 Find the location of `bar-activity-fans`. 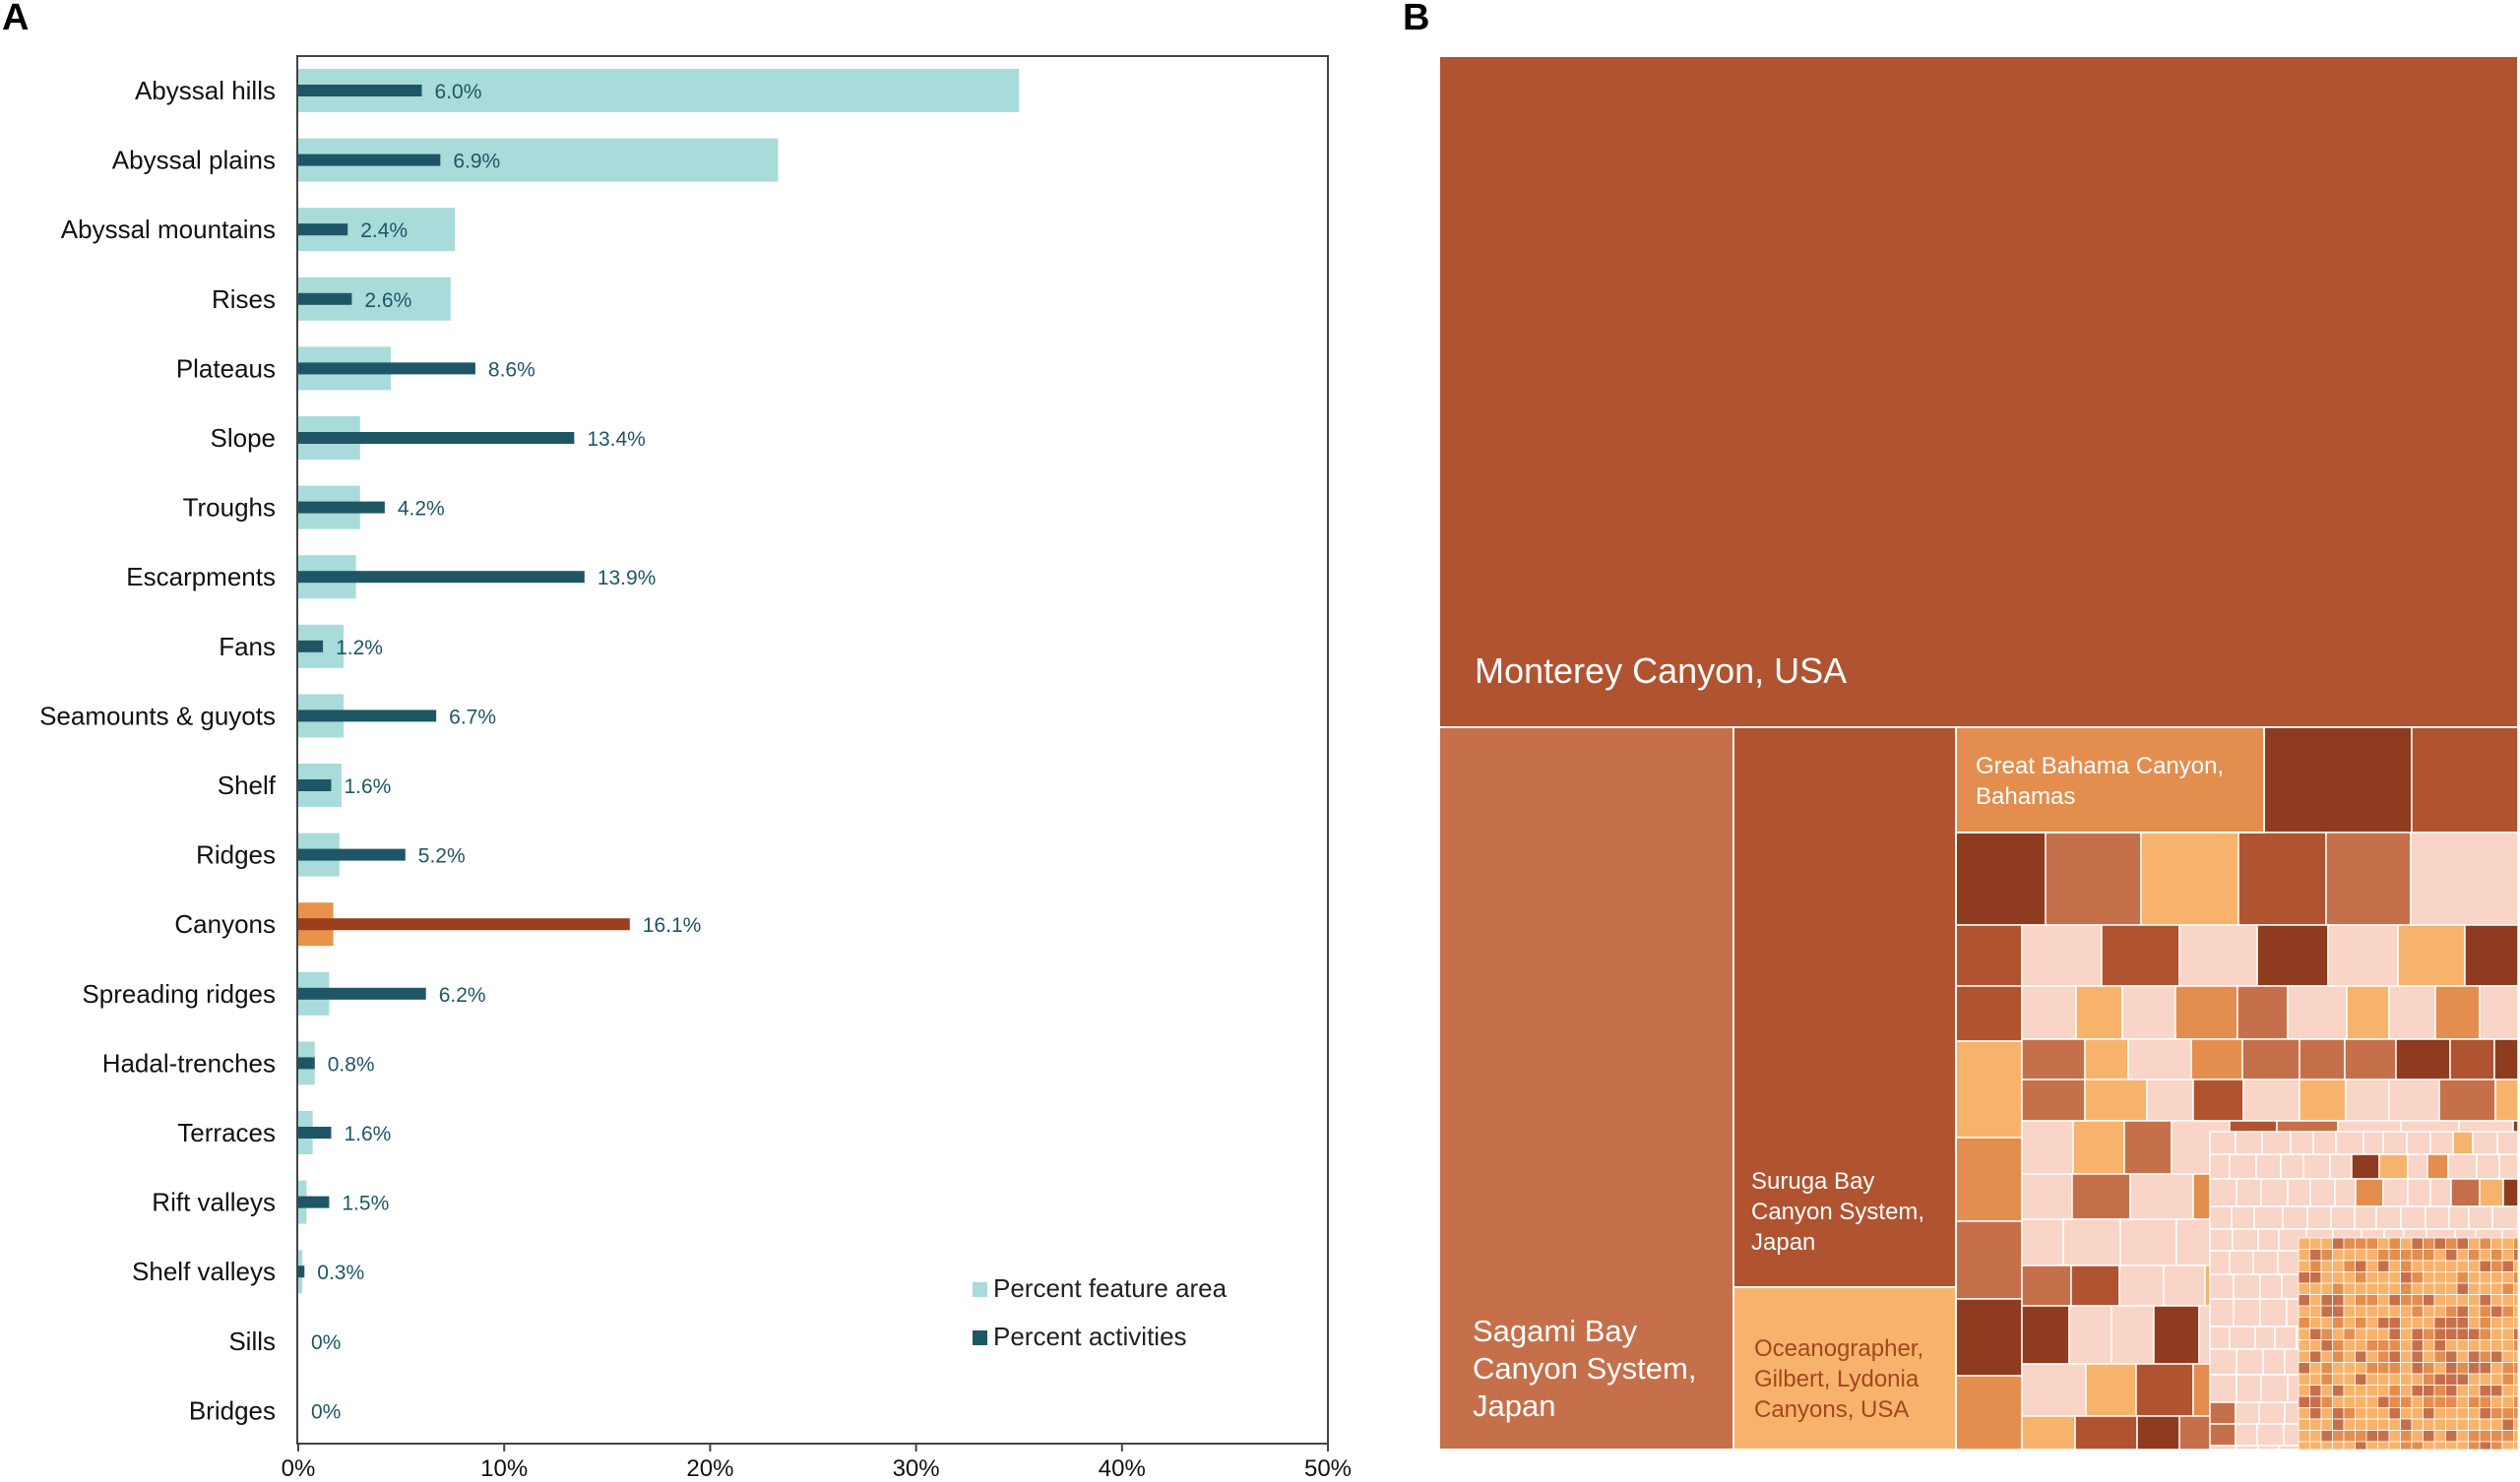

bar-activity-fans is located at coordinates (311, 646).